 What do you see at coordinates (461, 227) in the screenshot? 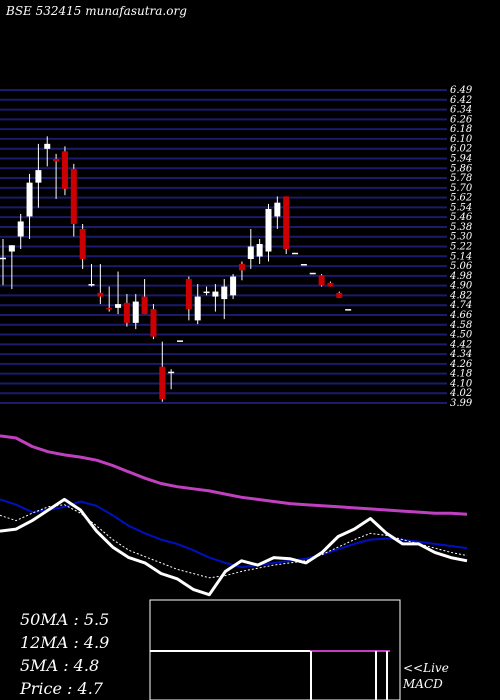
I see `y-tick-label: 5.38` at bounding box center [461, 227].